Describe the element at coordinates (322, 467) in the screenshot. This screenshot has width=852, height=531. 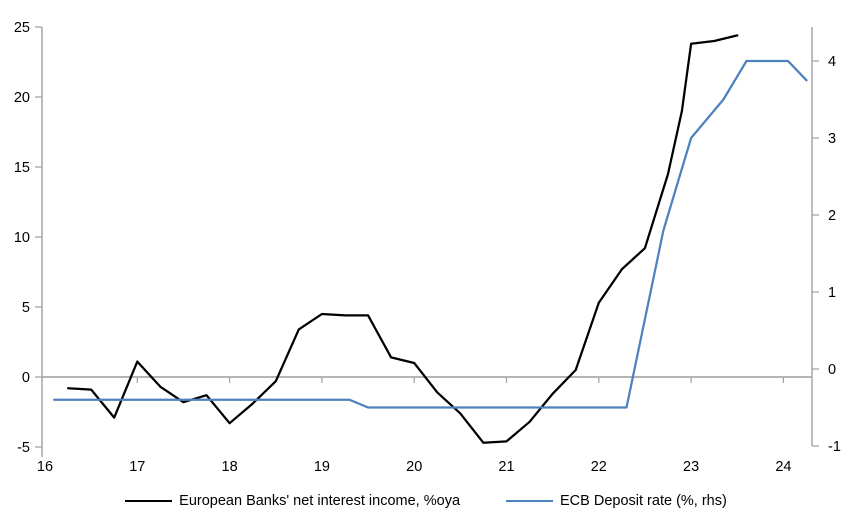
I see `x-axis-label: 19` at that location.